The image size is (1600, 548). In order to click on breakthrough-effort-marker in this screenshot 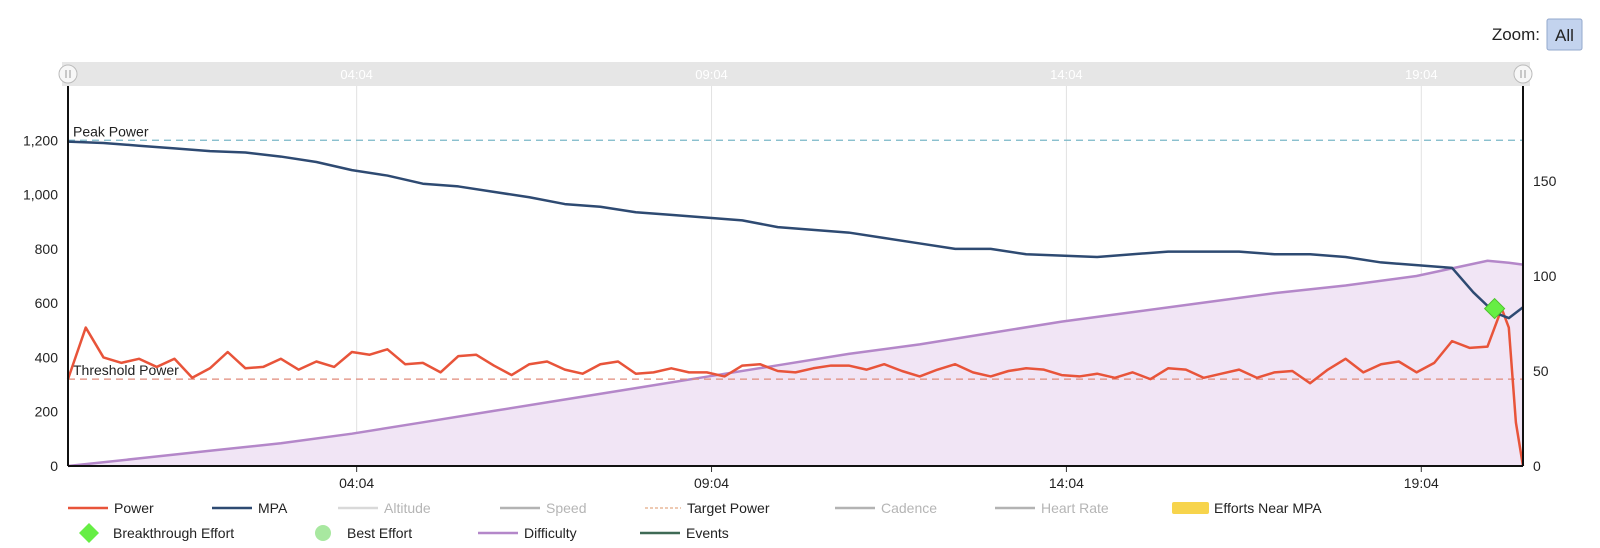, I will do `click(1494, 308)`.